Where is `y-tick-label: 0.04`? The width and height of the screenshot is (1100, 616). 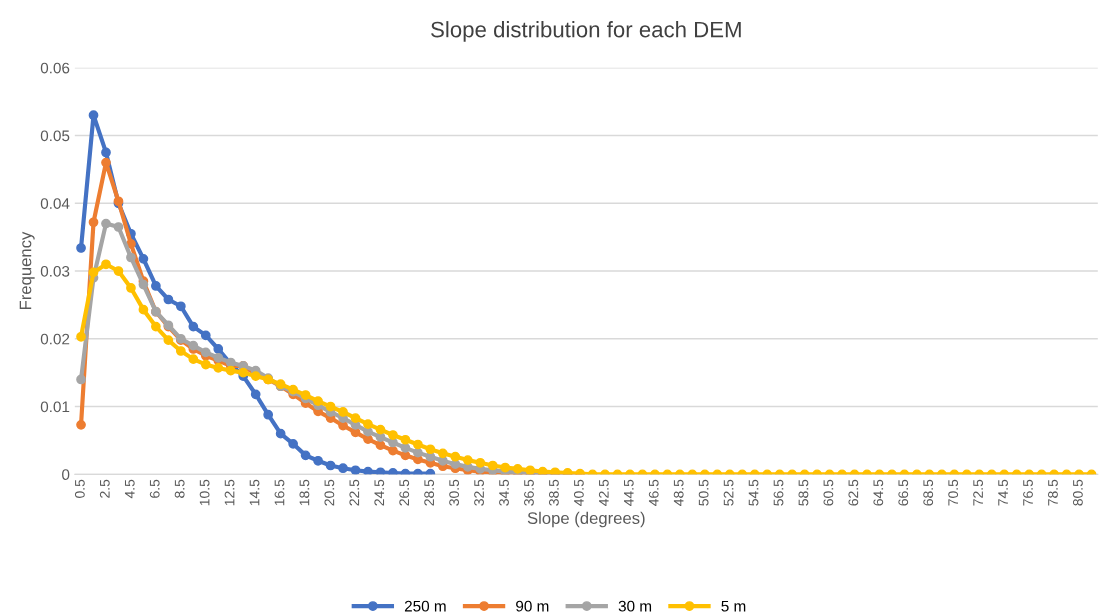
y-tick-label: 0.04 is located at coordinates (55, 203).